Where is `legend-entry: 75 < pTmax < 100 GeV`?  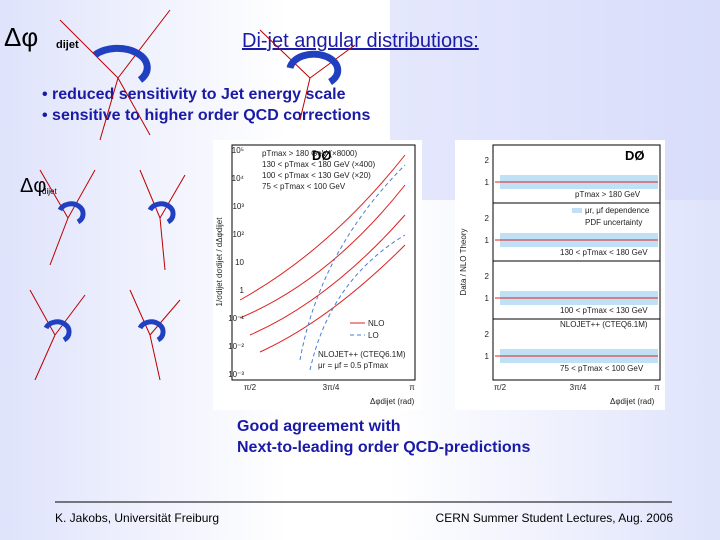
legend-entry: 75 < pTmax < 100 GeV is located at coordinates (304, 186).